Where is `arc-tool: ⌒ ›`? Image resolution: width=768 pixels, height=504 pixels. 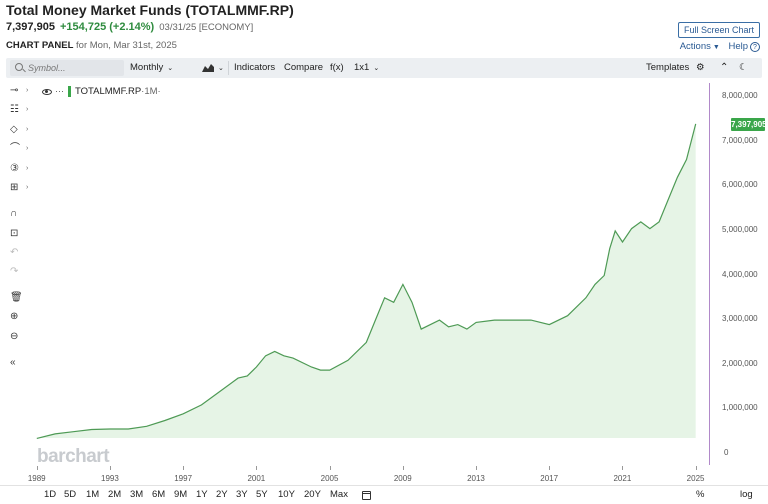 arc-tool: ⌒ › is located at coordinates (19, 149).